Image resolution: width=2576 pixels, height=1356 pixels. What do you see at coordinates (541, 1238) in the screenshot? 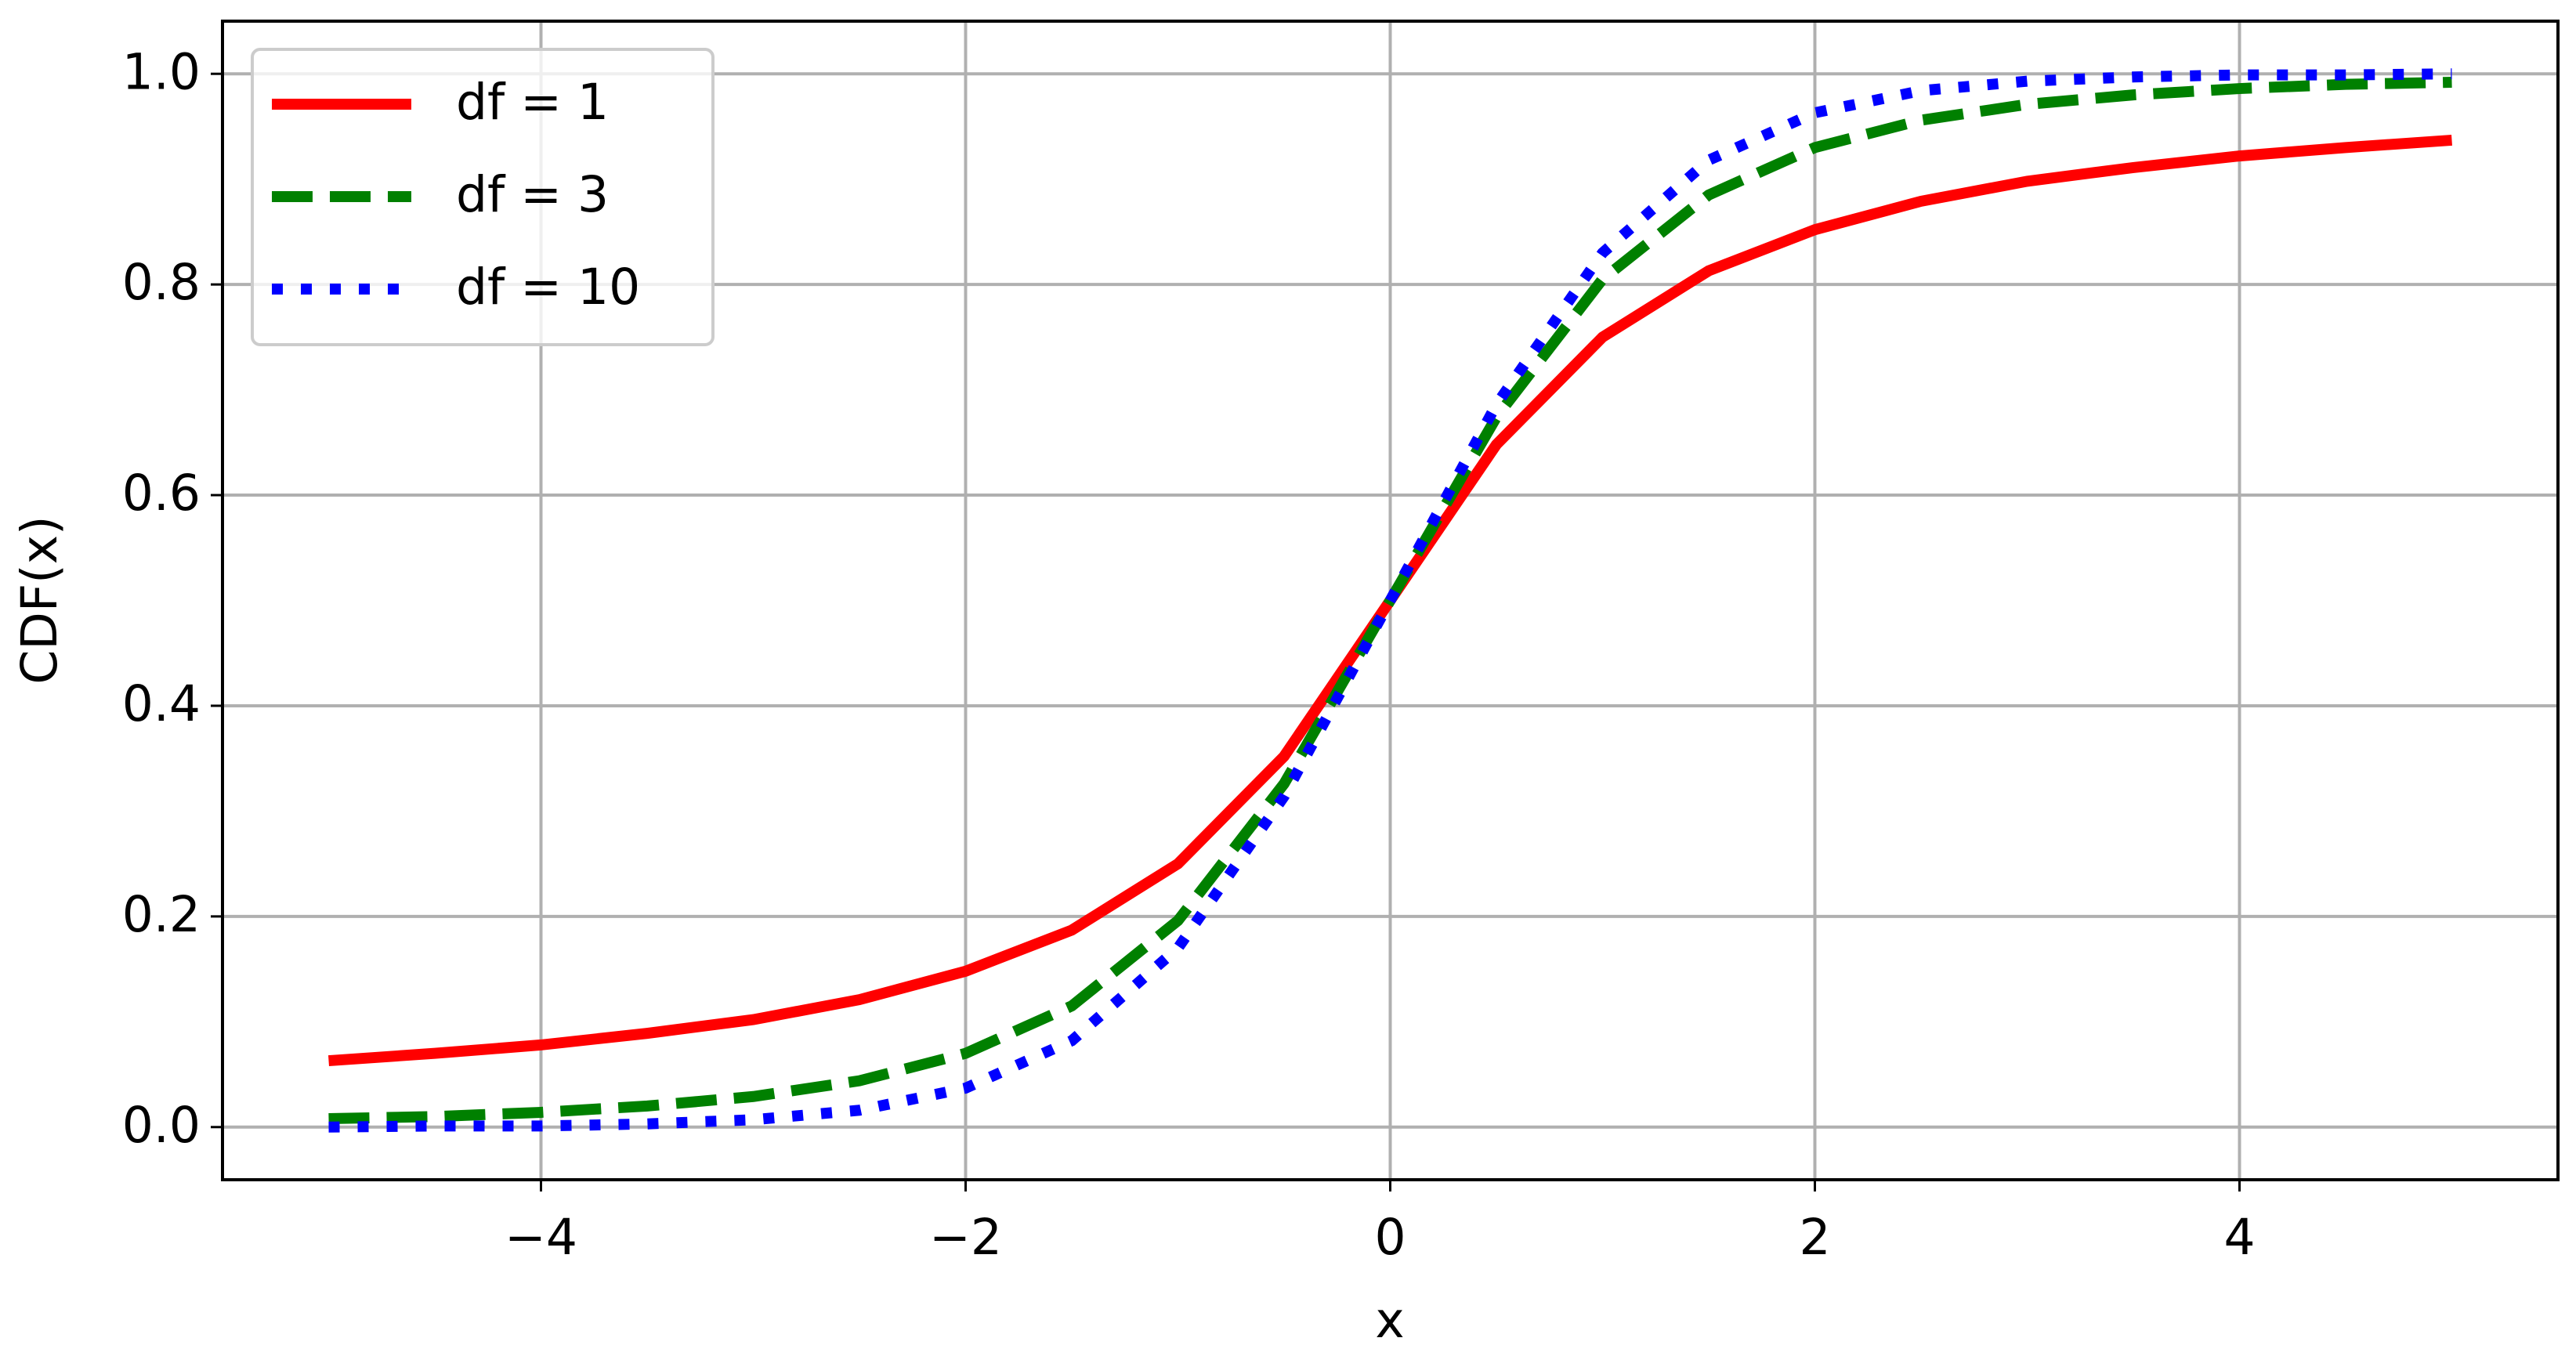
I see `x-tick-label: −4` at bounding box center [541, 1238].